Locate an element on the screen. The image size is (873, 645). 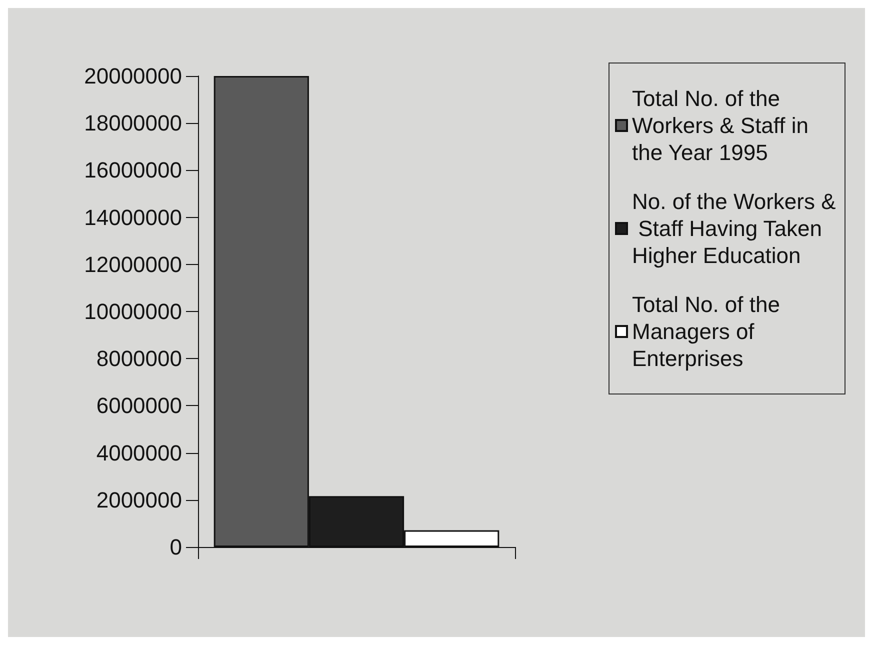
y-tick-label: 20000000 is located at coordinates (133, 76).